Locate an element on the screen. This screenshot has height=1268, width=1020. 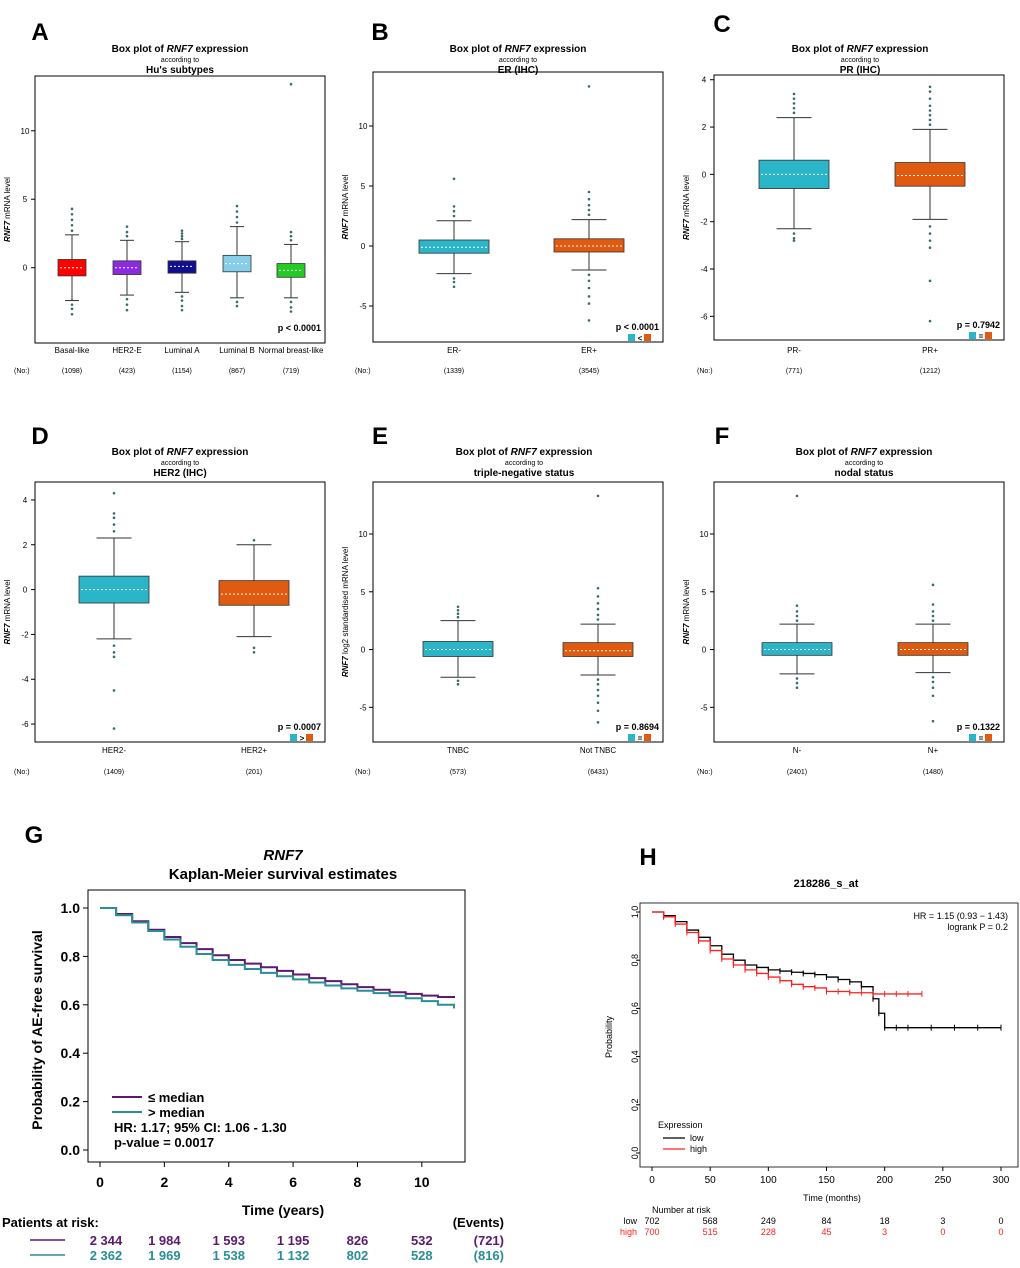
p-value: p = 0.0007 is located at coordinates (299, 727).